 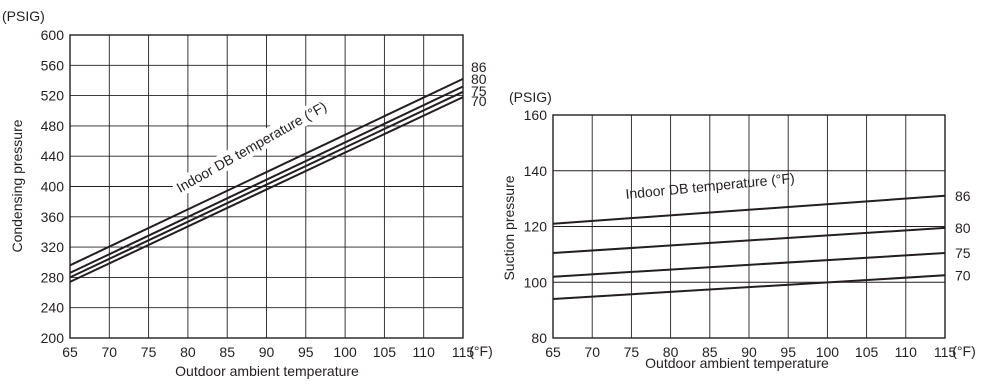 What do you see at coordinates (53, 277) in the screenshot?
I see `y-tick-label: 280` at bounding box center [53, 277].